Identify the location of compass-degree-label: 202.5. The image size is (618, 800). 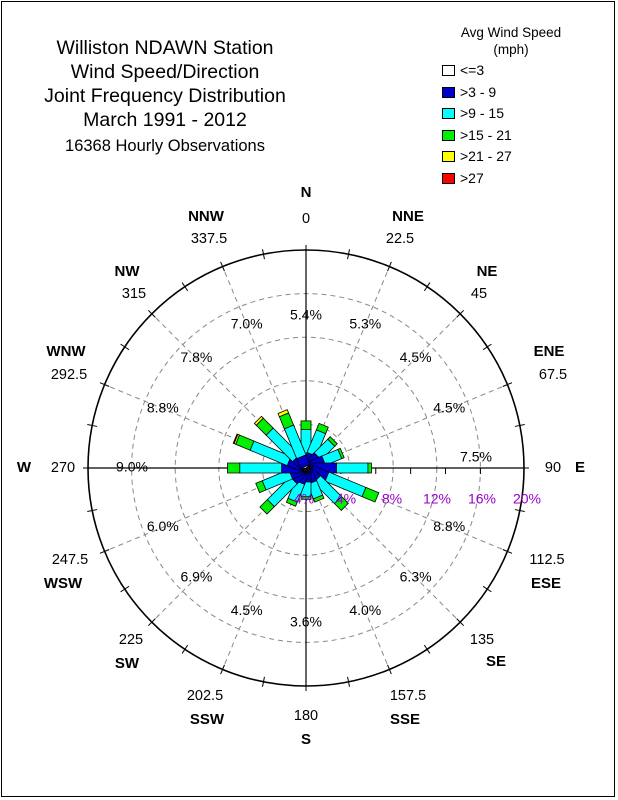
(205, 696).